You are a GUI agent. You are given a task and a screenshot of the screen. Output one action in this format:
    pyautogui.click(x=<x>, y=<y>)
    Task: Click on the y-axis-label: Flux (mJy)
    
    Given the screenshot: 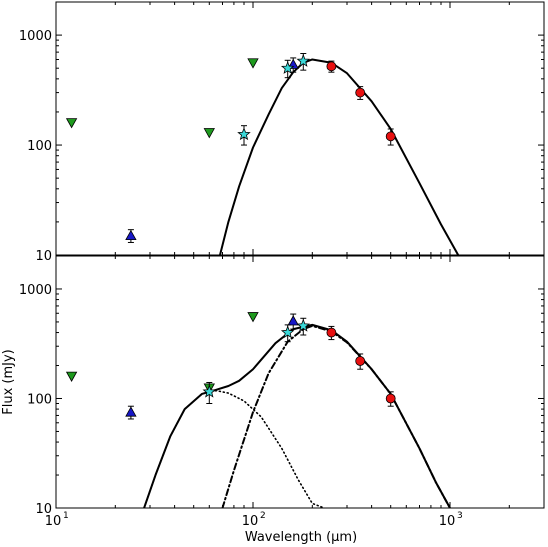 What is the action you would take?
    pyautogui.click(x=8, y=382)
    